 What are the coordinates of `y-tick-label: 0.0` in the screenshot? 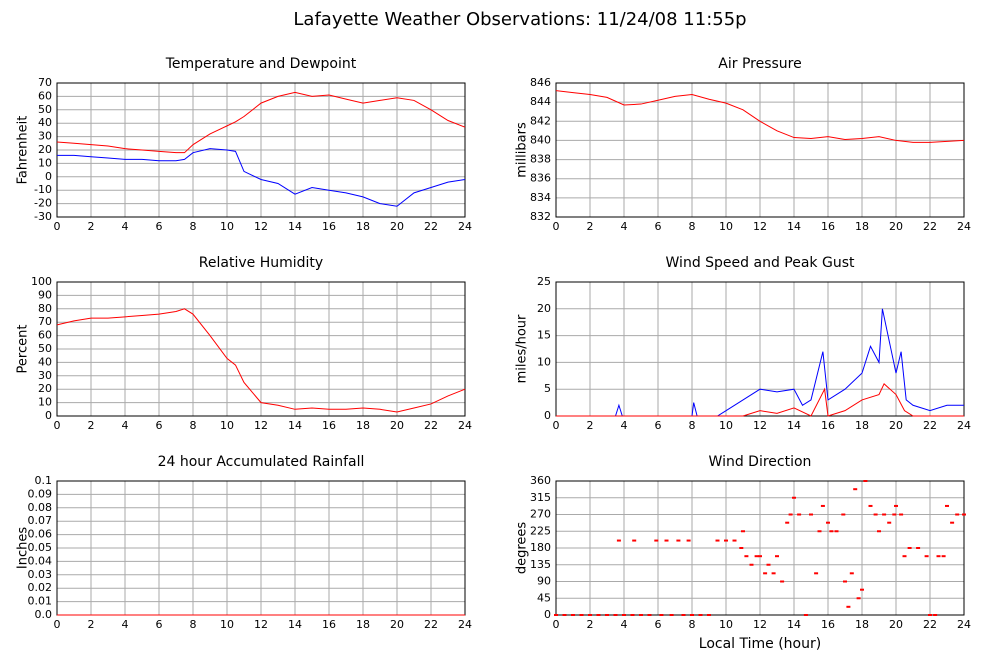 It's located at (44, 614).